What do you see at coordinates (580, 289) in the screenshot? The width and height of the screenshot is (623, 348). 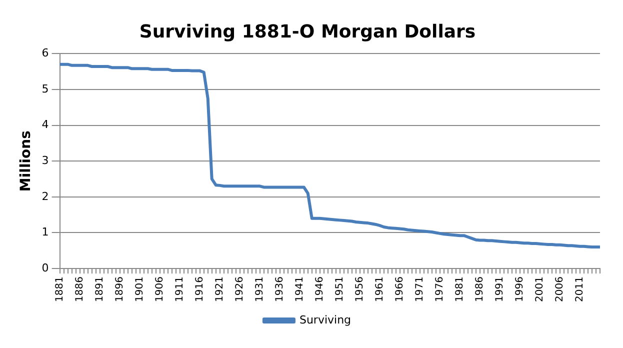 I see `x-tick-label: 2011` at bounding box center [580, 289].